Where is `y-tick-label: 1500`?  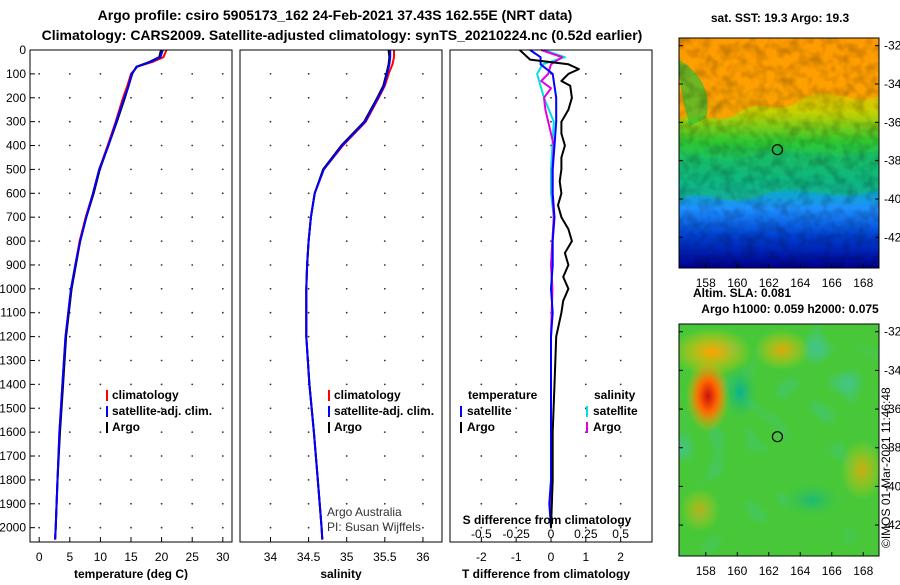
y-tick-label: 1500 is located at coordinates (13, 408).